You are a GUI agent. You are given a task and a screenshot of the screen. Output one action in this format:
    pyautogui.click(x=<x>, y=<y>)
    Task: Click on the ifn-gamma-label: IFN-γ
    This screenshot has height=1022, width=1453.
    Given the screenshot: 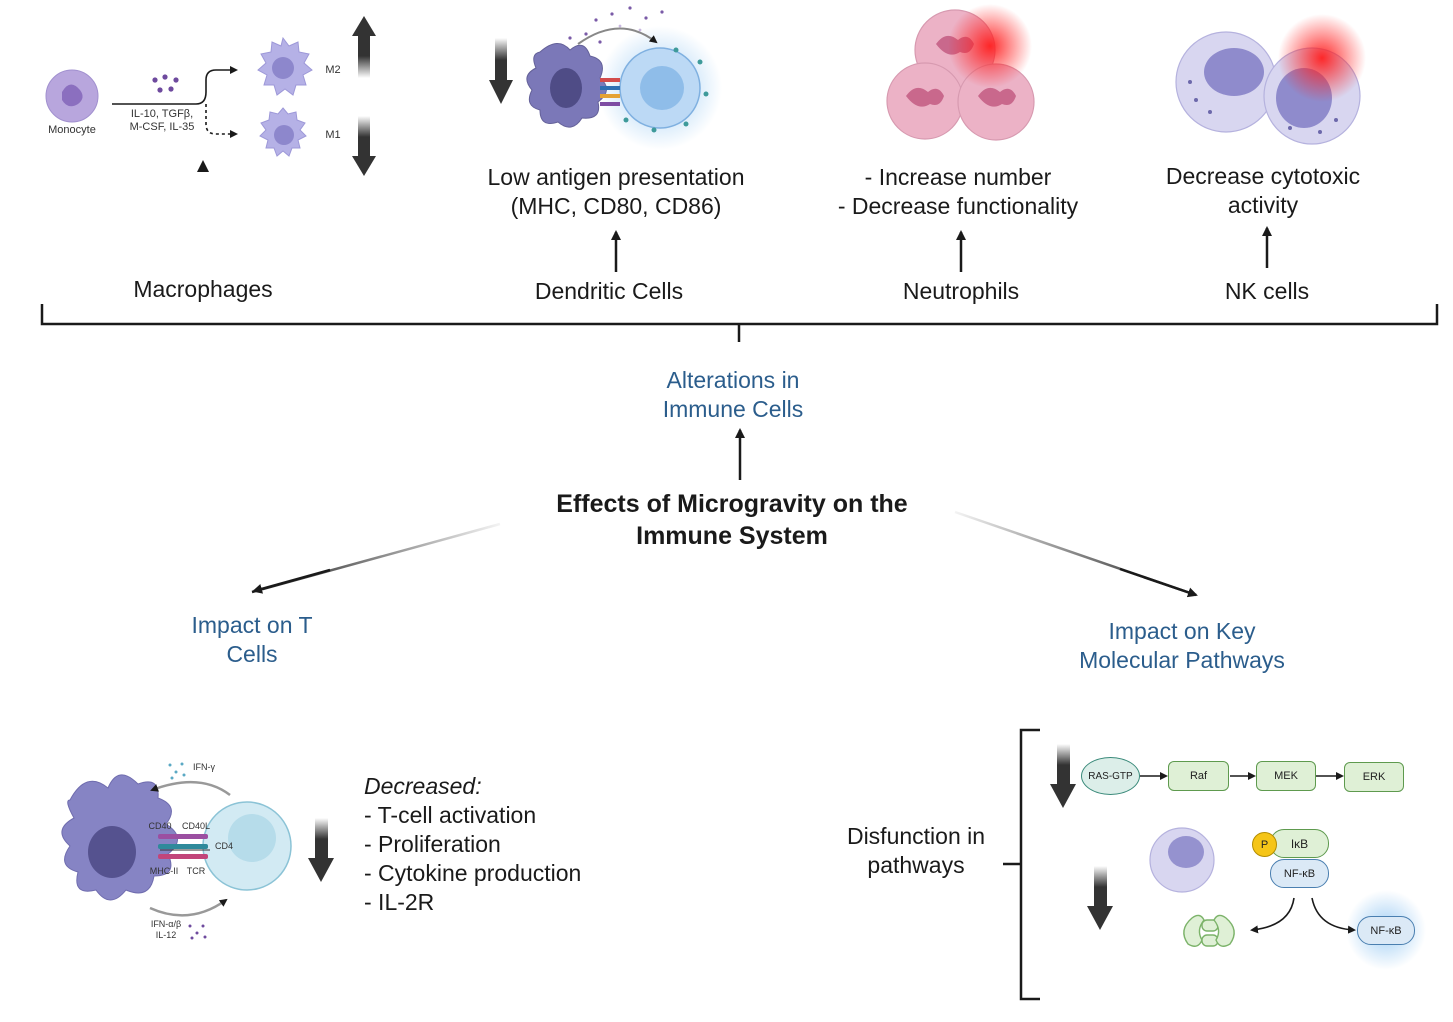 What is the action you would take?
    pyautogui.click(x=204, y=767)
    